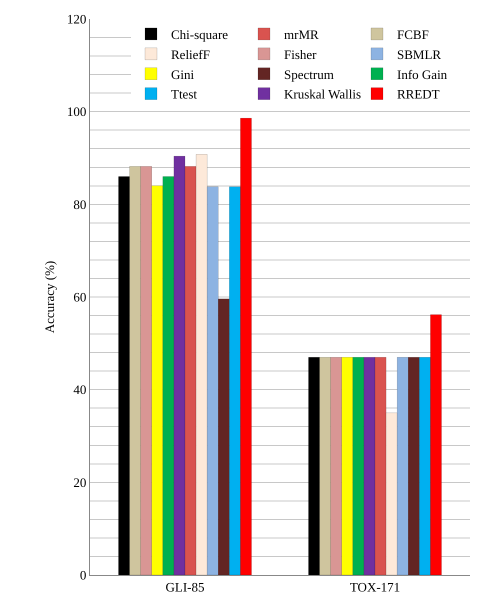 This screenshot has width=492, height=607. Describe the element at coordinates (199, 34) in the screenshot. I see `legend-label: Chi-square` at that location.